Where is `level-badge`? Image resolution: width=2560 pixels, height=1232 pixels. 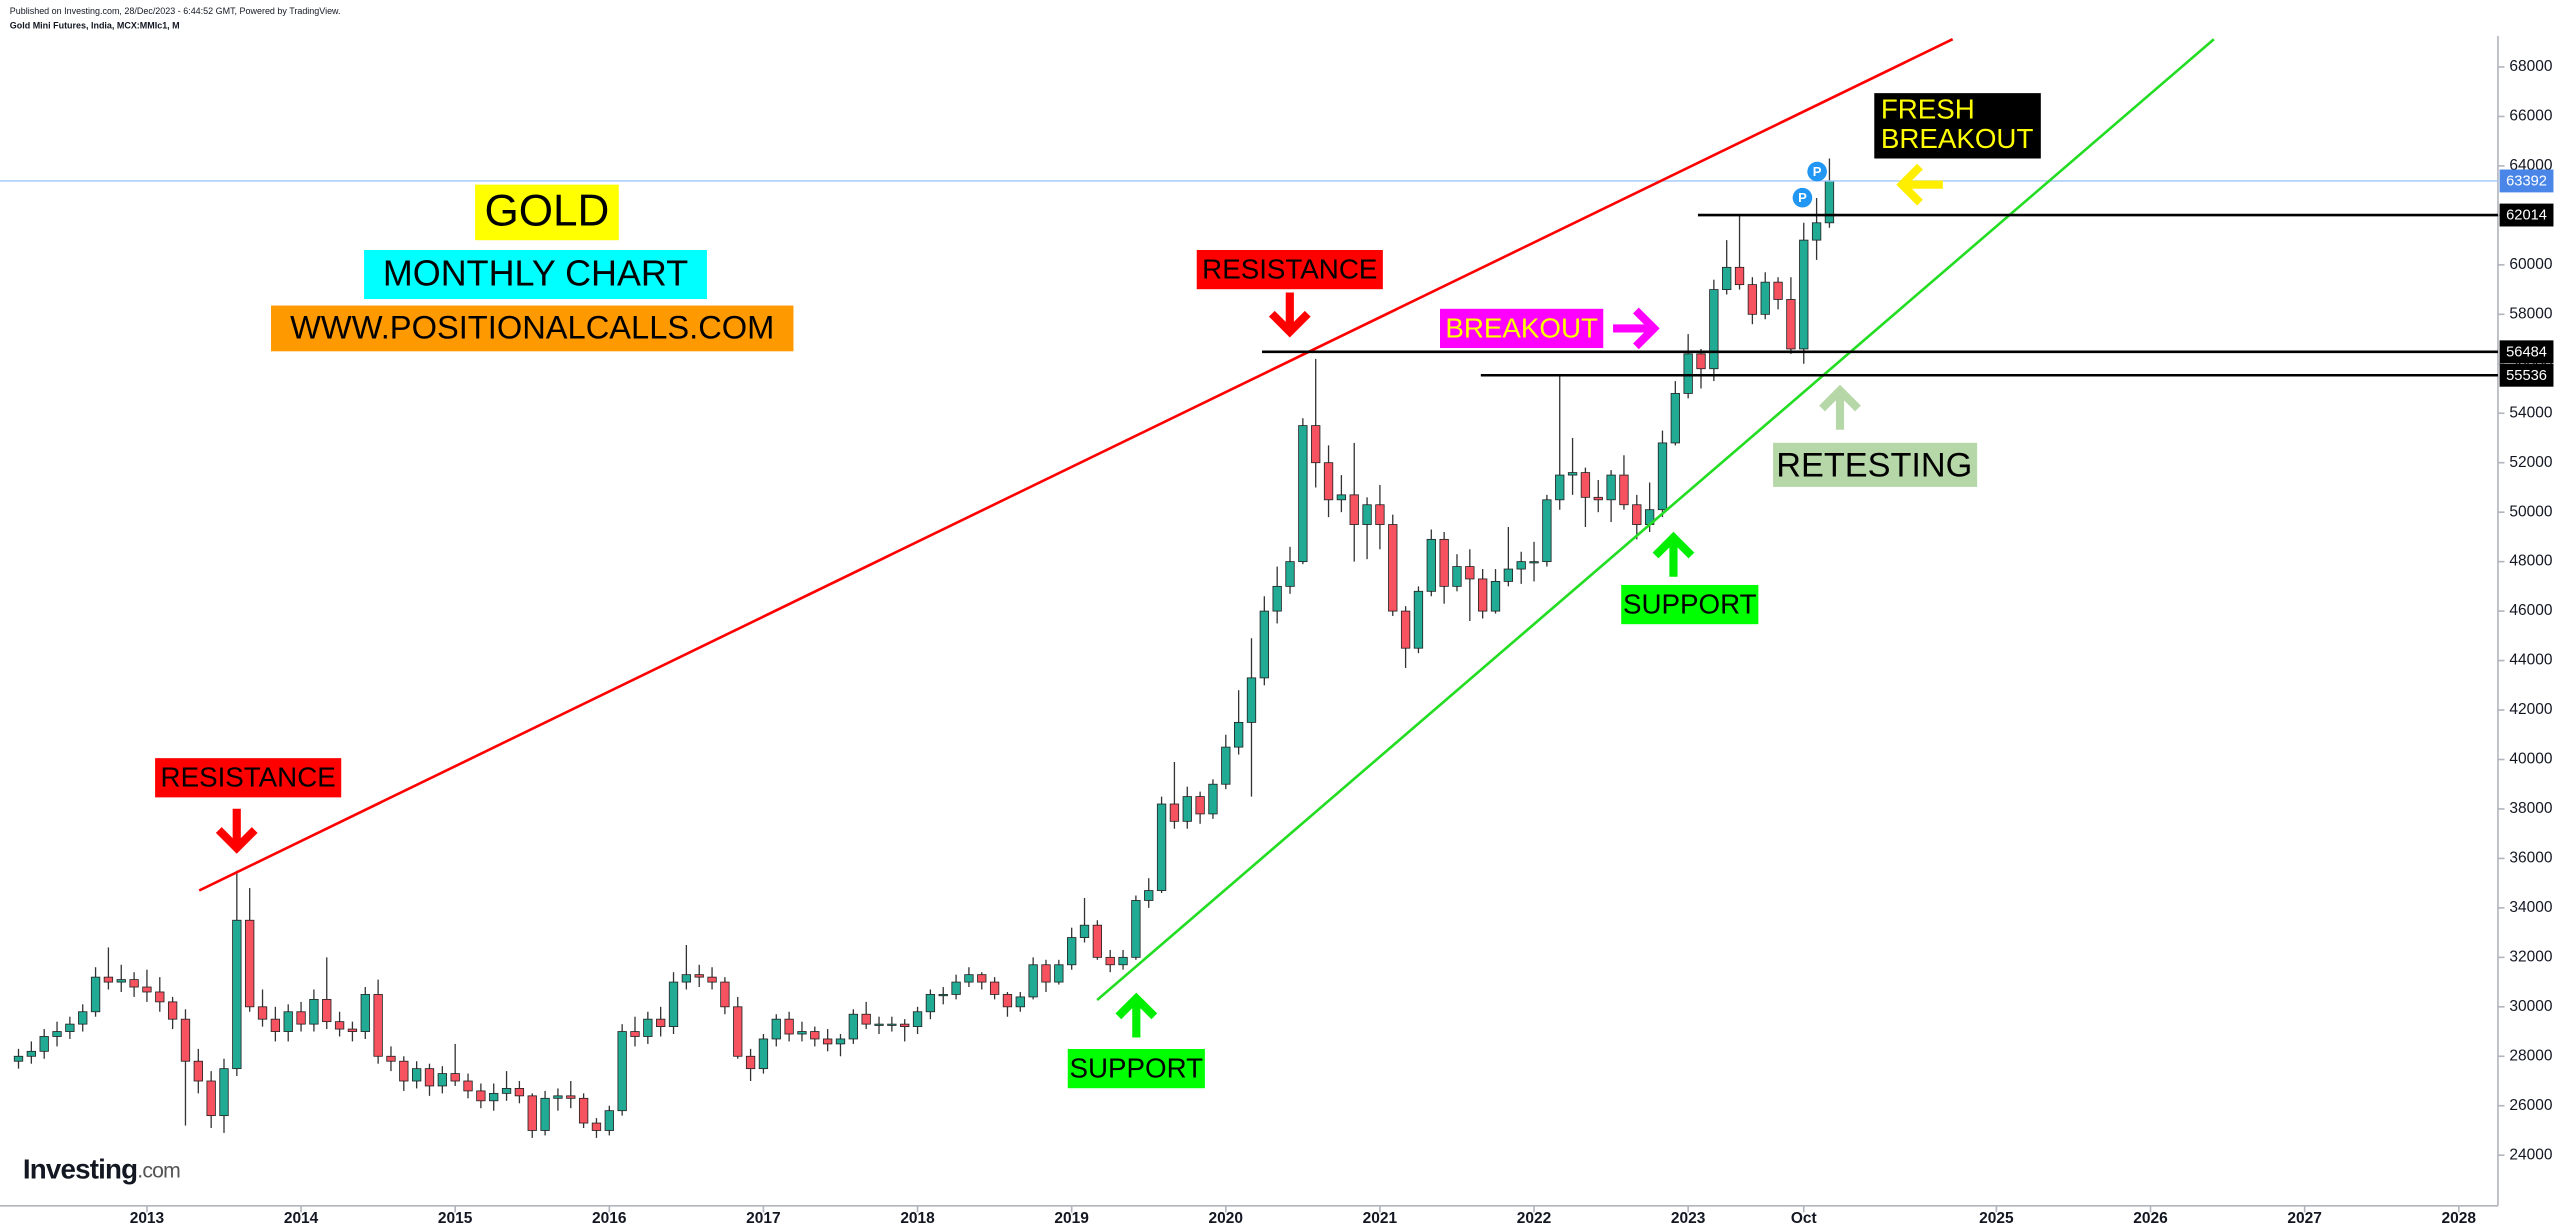 level-badge is located at coordinates (2526, 375).